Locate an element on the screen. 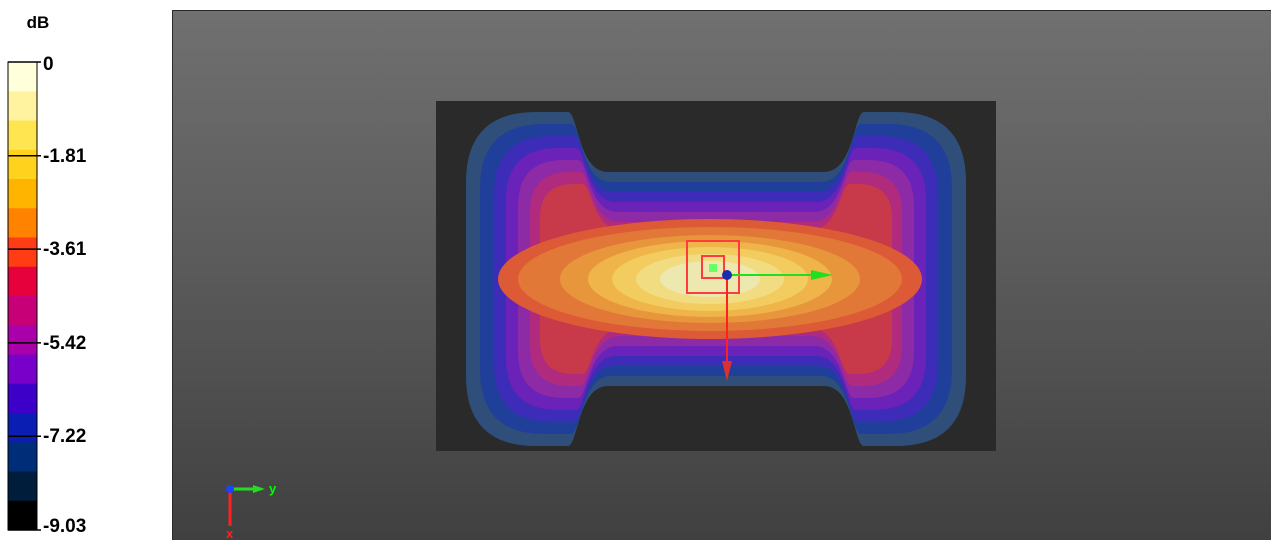  local-y-axis-arrow is located at coordinates (822, 275).